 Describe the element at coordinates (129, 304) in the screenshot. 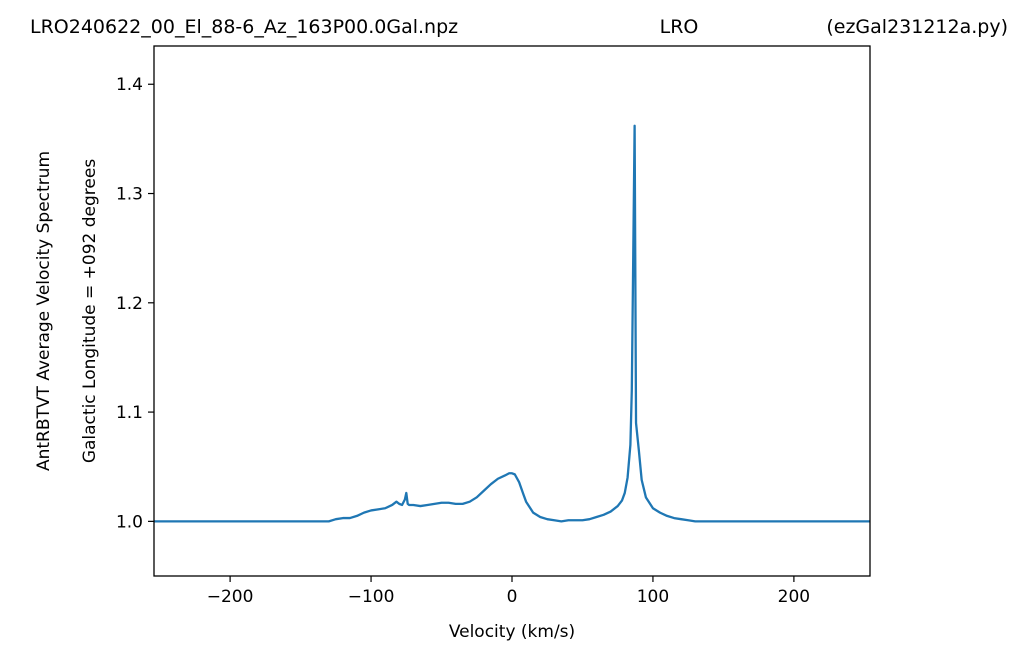

I see `y-tick-label: 1.2` at that location.